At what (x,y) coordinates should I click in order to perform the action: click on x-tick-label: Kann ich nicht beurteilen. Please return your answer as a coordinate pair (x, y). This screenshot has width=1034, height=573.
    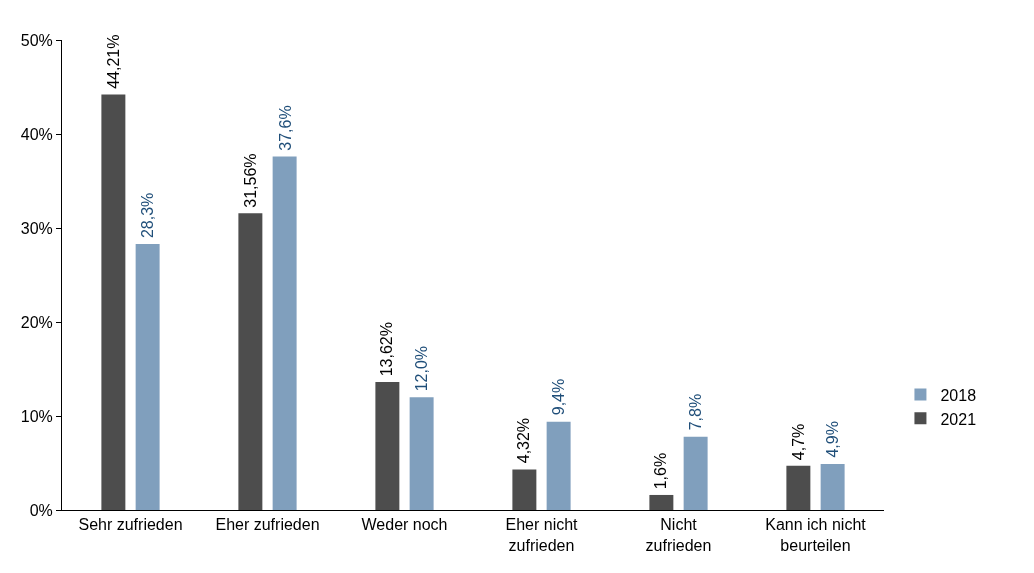
    Looking at the image, I should click on (816, 535).